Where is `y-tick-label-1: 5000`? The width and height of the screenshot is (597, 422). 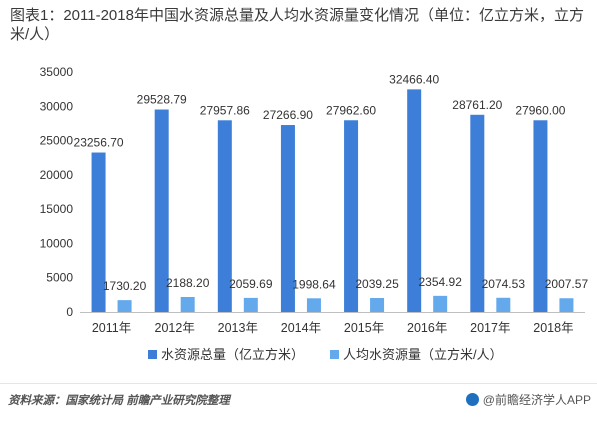
y-tick-label-1: 5000 is located at coordinates (59, 278).